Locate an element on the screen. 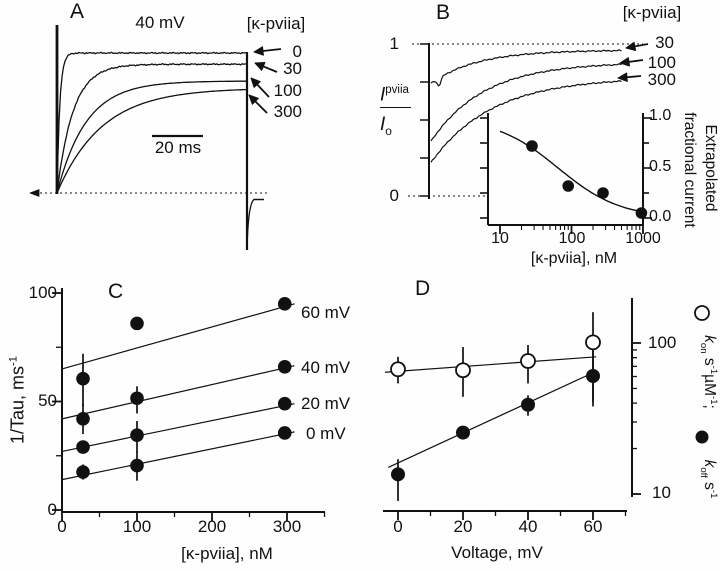 The image size is (720, 571). b-arrow-300-shaft is located at coordinates (634, 77).